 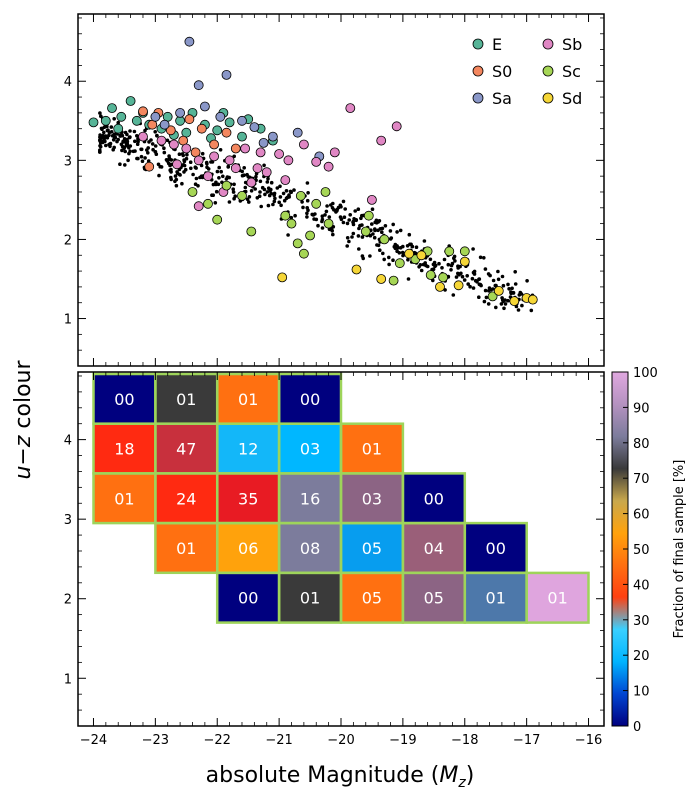 I want to click on legend-marker-Sd, so click(x=548, y=98).